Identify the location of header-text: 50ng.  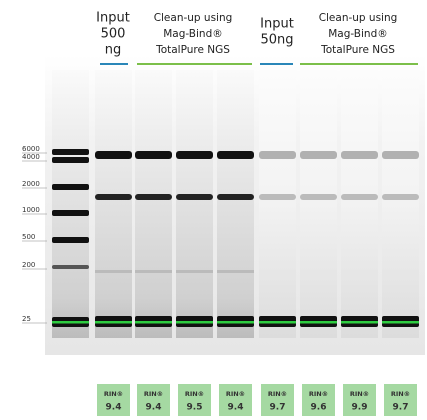
(276, 40).